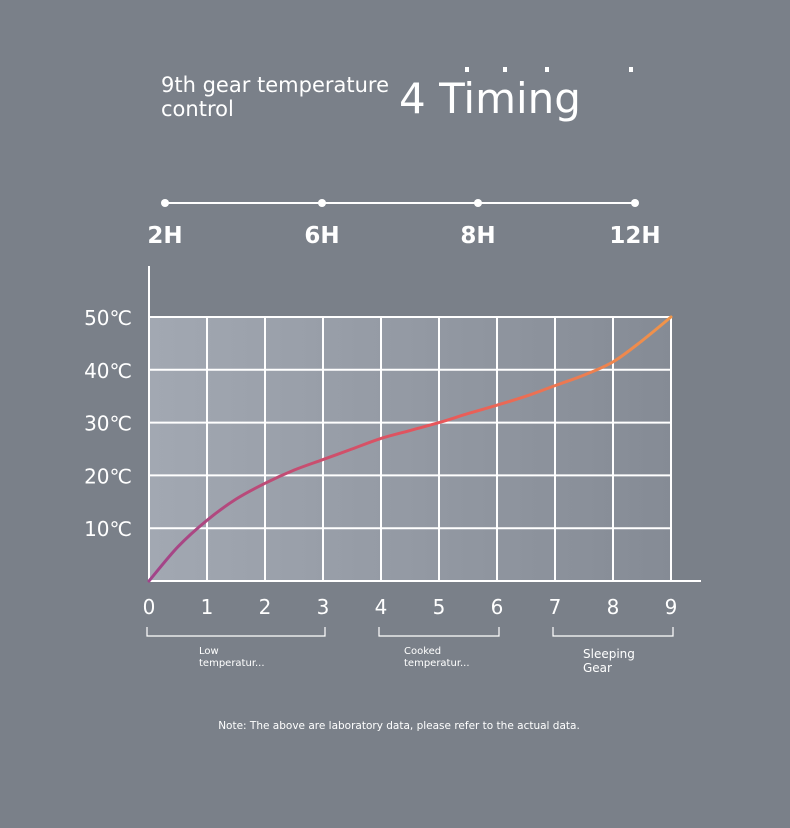  I want to click on x-tick-label: 6, so click(497, 607).